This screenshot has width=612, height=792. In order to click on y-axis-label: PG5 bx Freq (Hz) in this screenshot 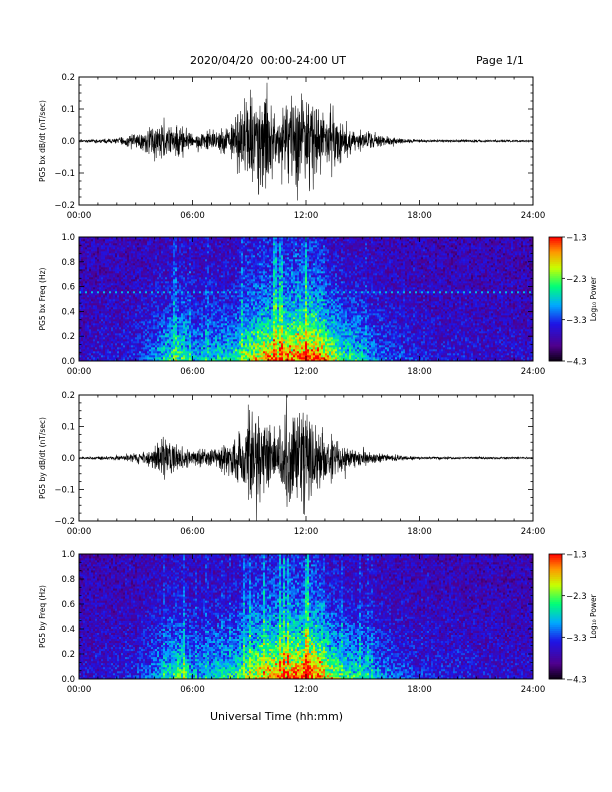, I will do `click(42, 298)`.